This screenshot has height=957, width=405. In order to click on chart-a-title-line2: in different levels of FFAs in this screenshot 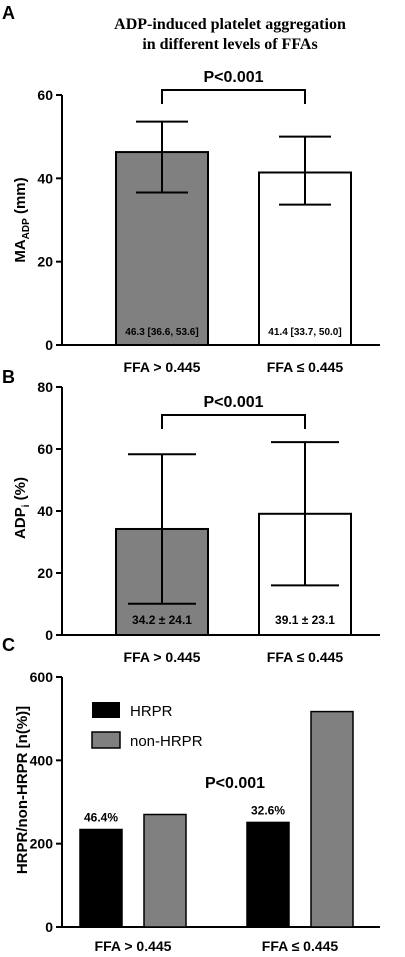, I will do `click(229, 44)`.